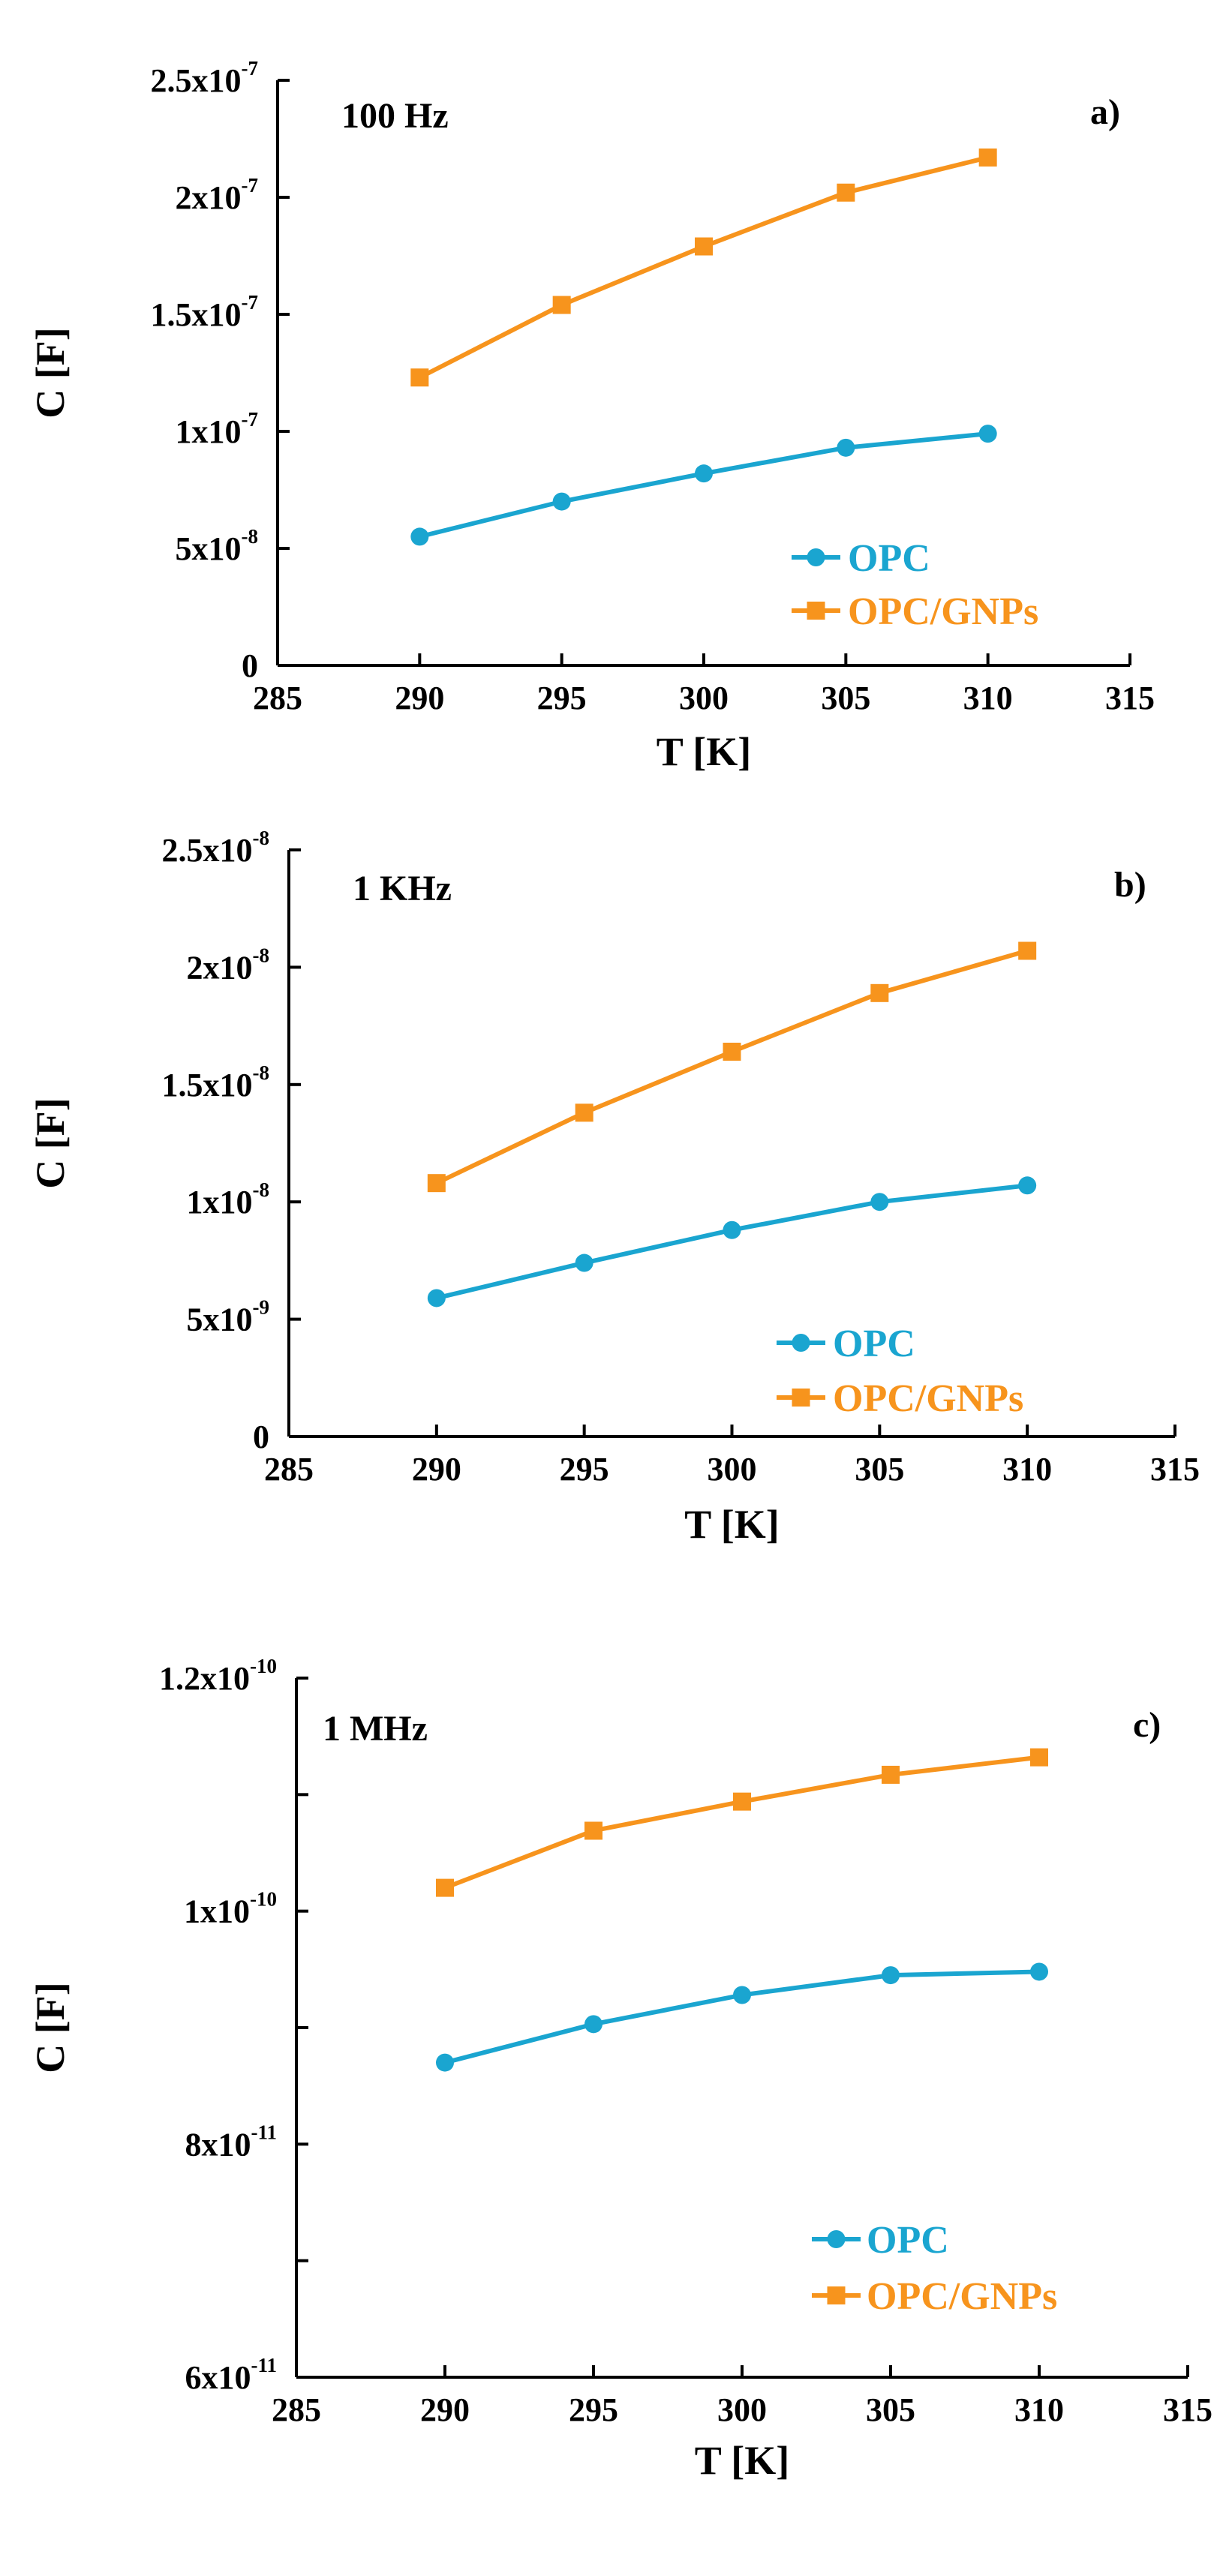  I want to click on panel-label: c), so click(1147, 1725).